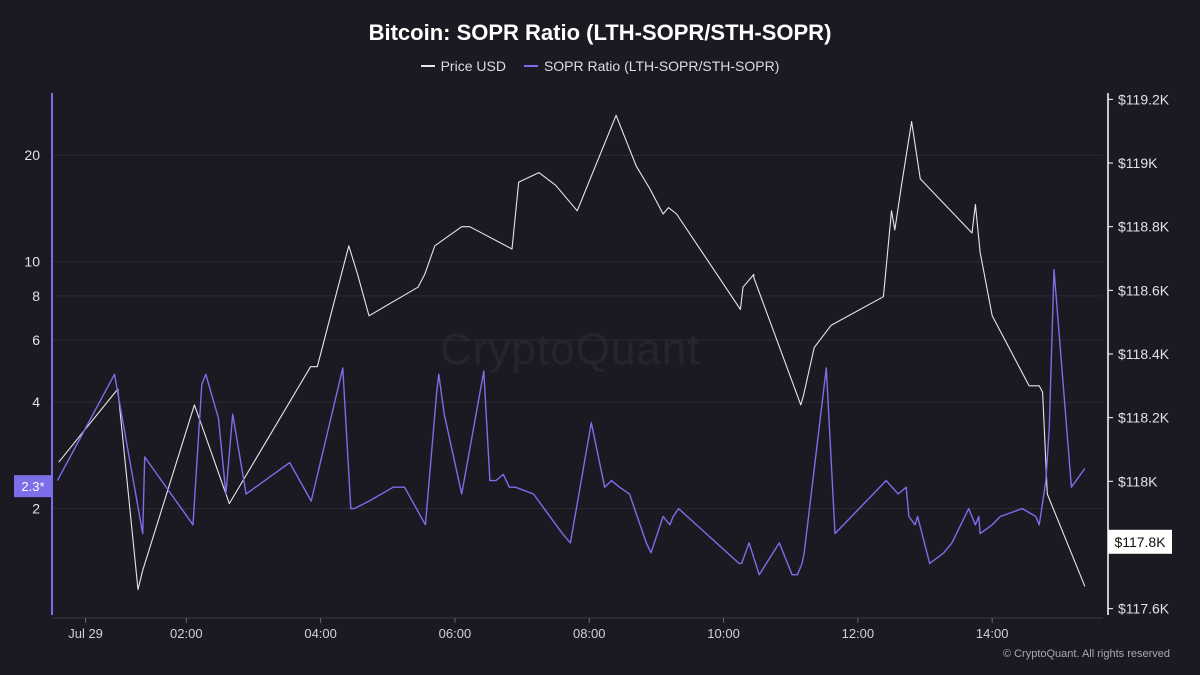 The height and width of the screenshot is (675, 1200). What do you see at coordinates (589, 633) in the screenshot?
I see `x-tick-label-4: 08:00` at bounding box center [589, 633].